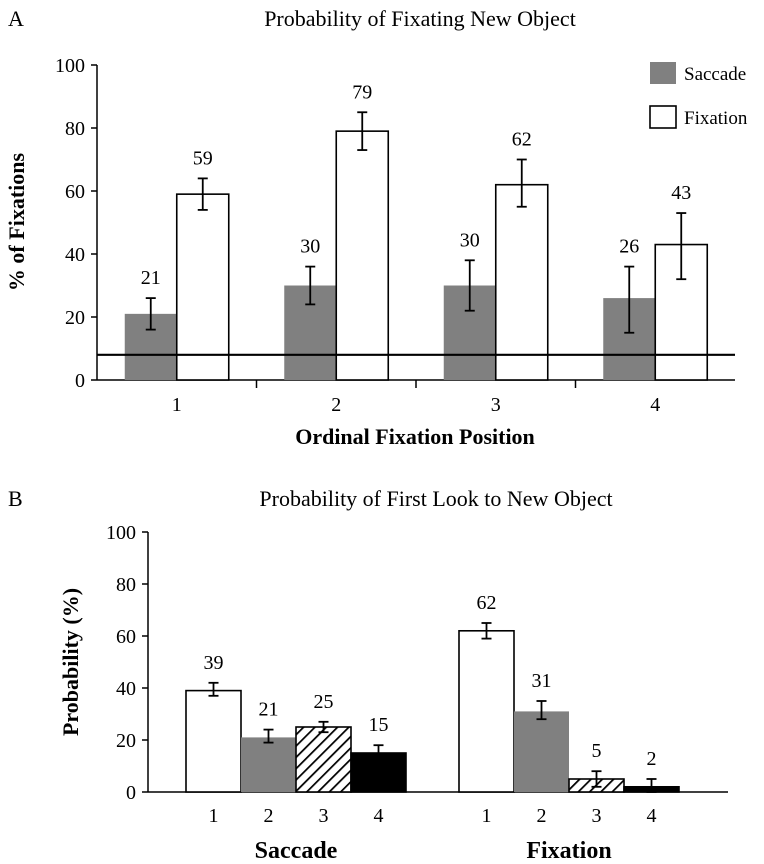 The height and width of the screenshot is (864, 764). What do you see at coordinates (70, 66) in the screenshot?
I see `panel-a-y-tick-label: 100` at bounding box center [70, 66].